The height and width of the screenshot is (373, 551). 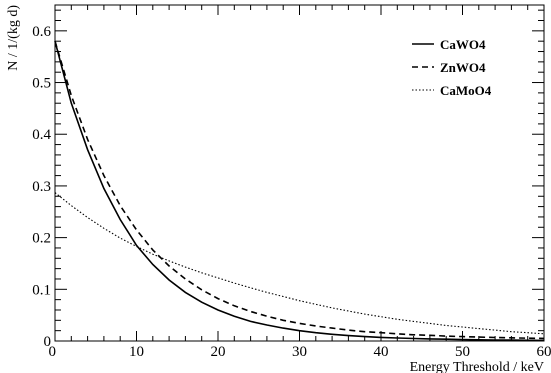 I want to click on y-tick-label: 0.4, so click(x=41, y=135).